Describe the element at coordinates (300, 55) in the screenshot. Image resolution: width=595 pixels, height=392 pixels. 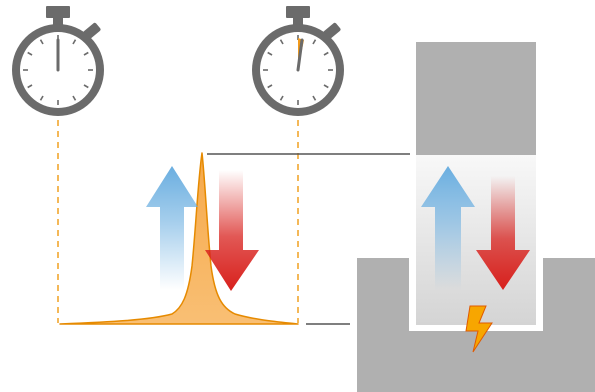
I see `stopwatch-hand` at that location.